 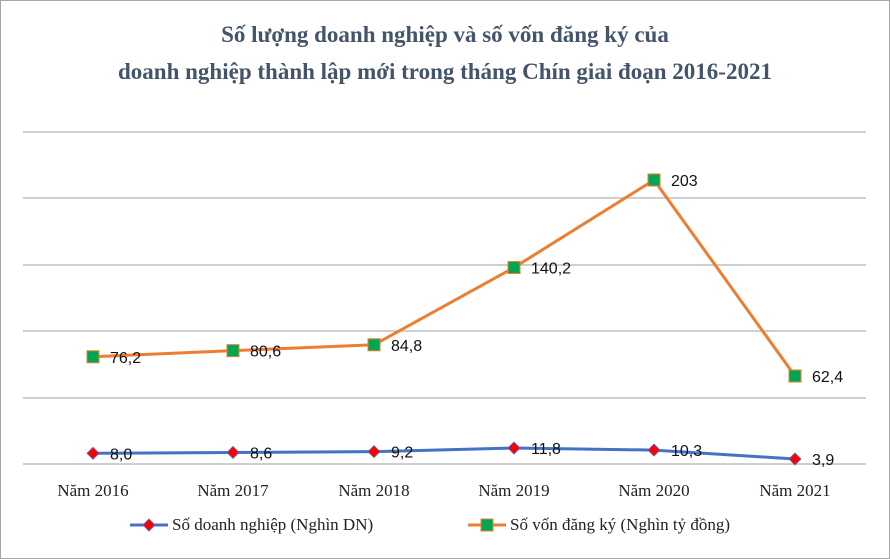 What do you see at coordinates (373, 490) in the screenshot?
I see `x-axis-label: Năm 2018` at bounding box center [373, 490].